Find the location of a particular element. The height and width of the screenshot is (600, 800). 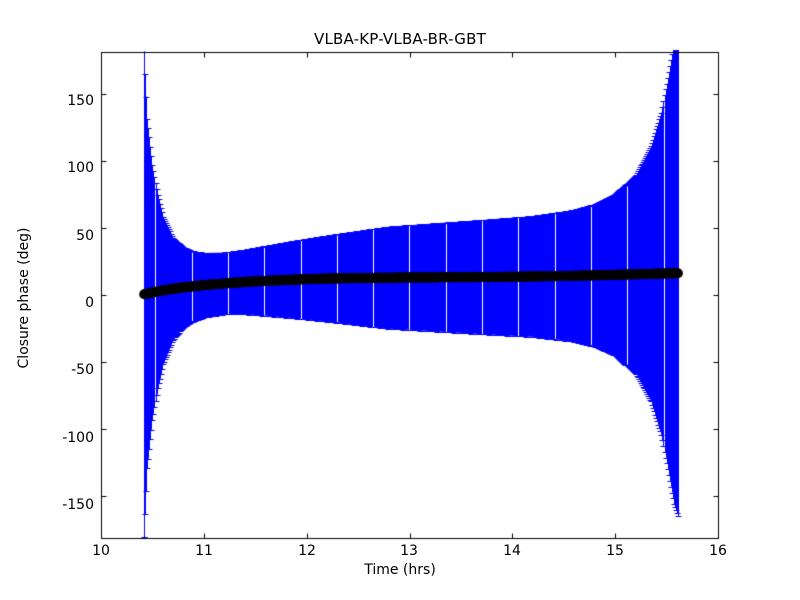

x-tick-label-0: 10 is located at coordinates (101, 551).